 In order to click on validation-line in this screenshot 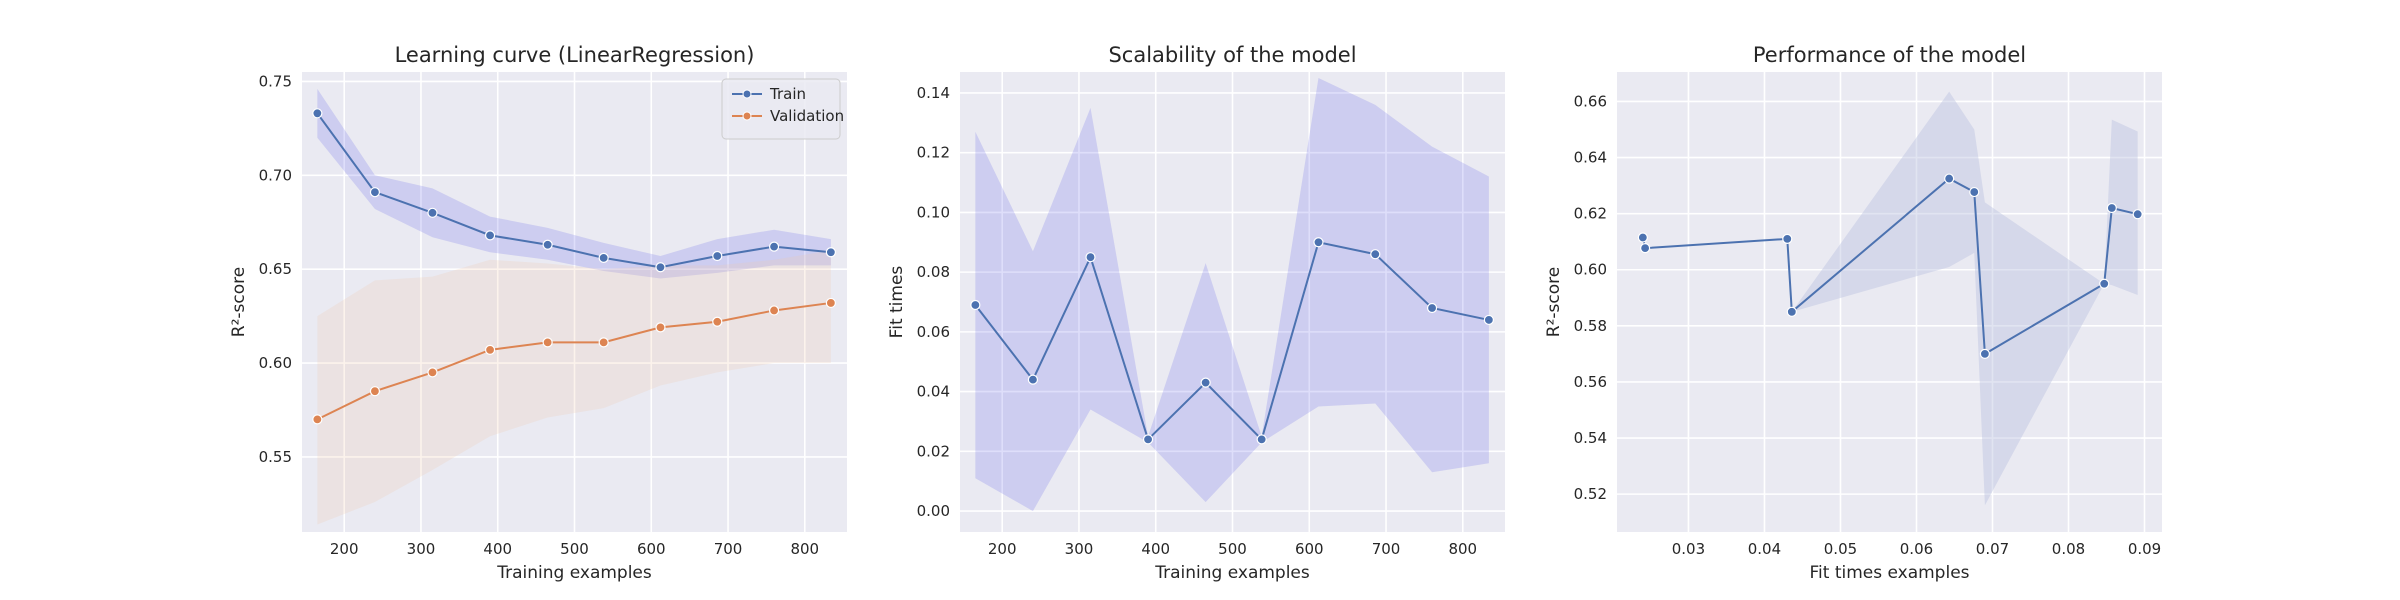, I will do `click(574, 361)`.